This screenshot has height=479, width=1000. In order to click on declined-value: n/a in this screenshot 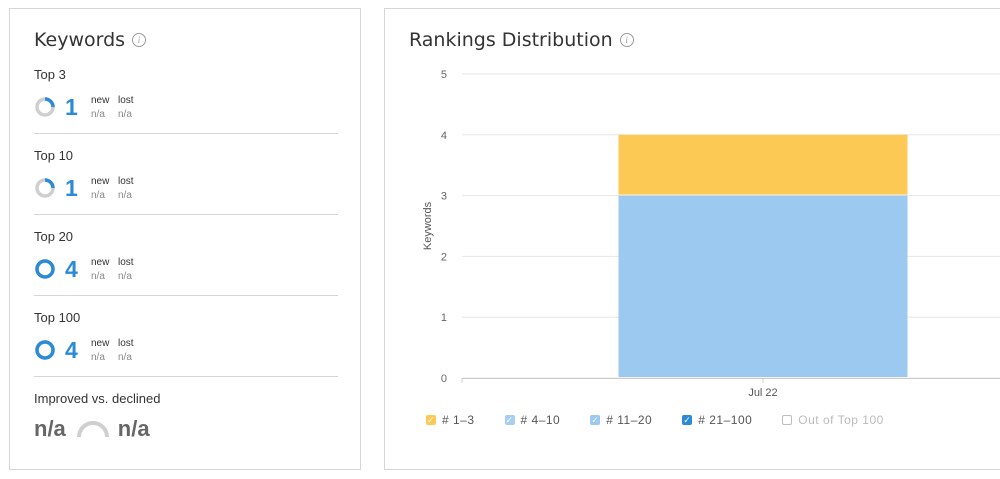, I will do `click(133, 428)`.